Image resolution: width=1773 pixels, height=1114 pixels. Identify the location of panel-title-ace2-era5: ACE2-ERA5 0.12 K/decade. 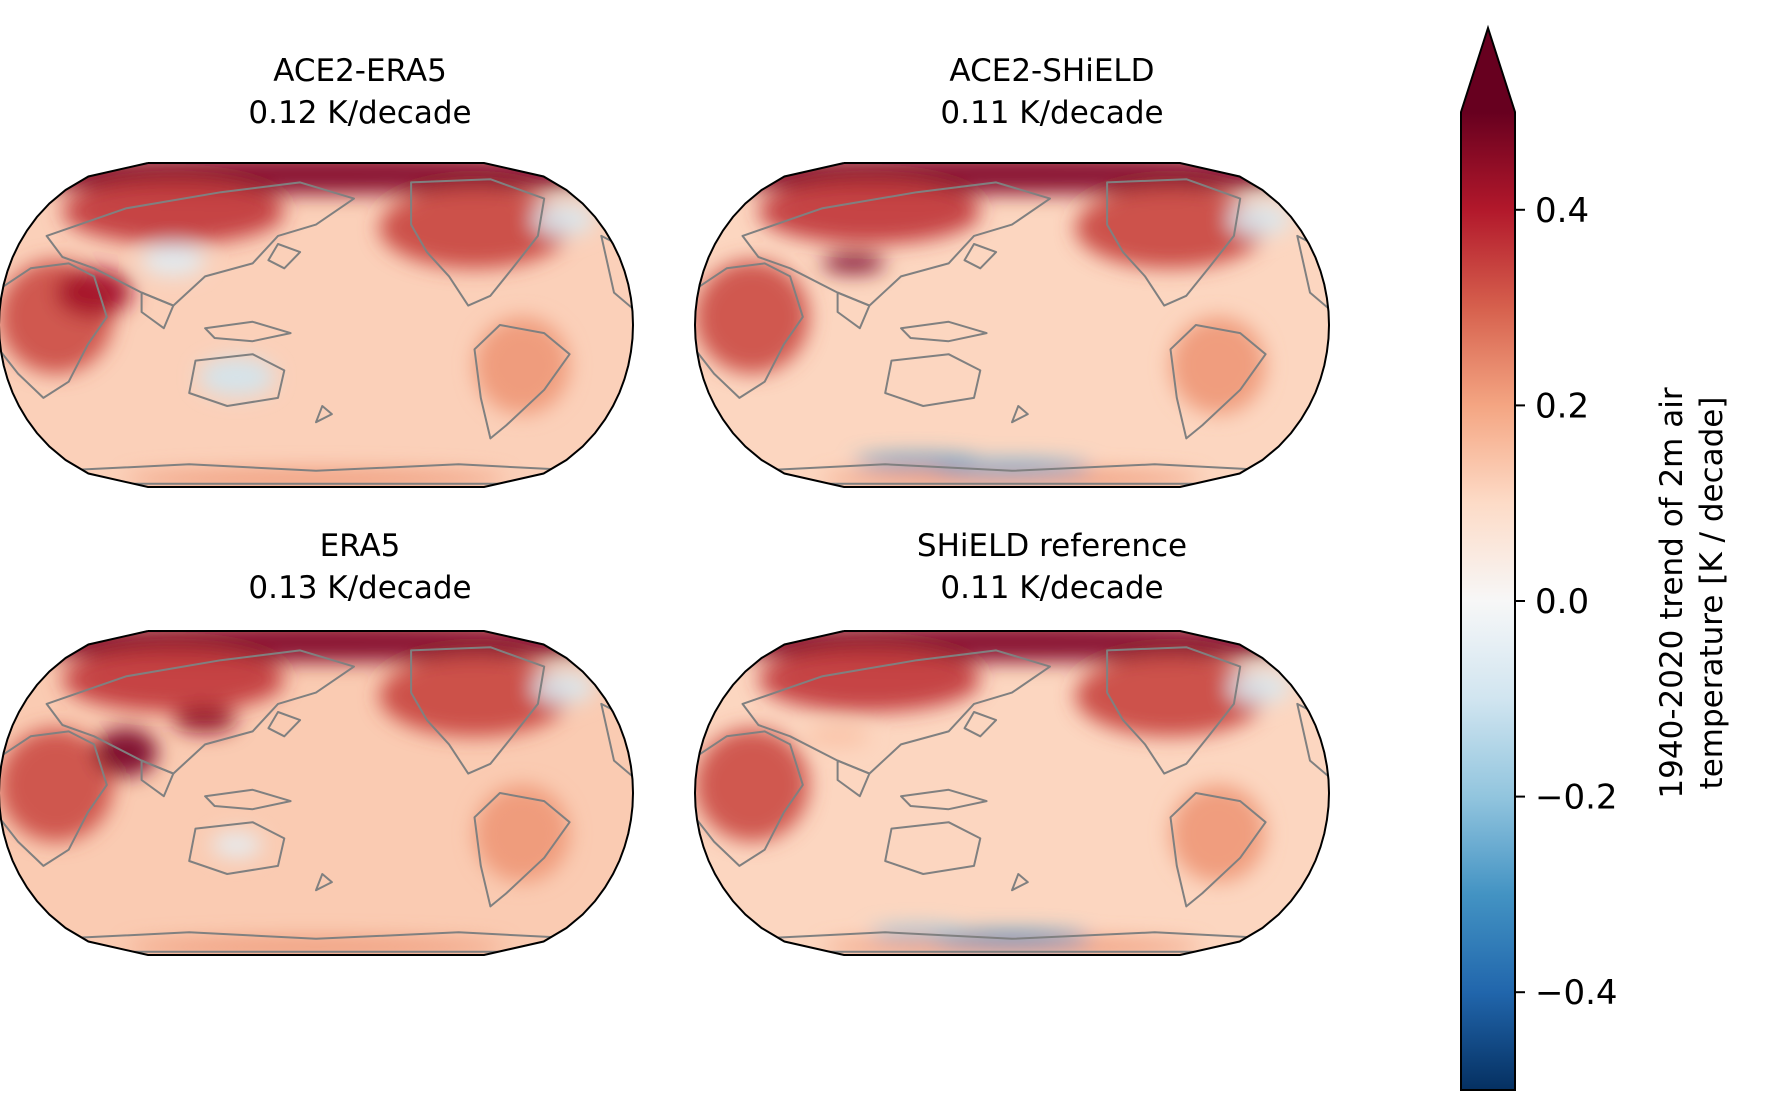
(360, 92).